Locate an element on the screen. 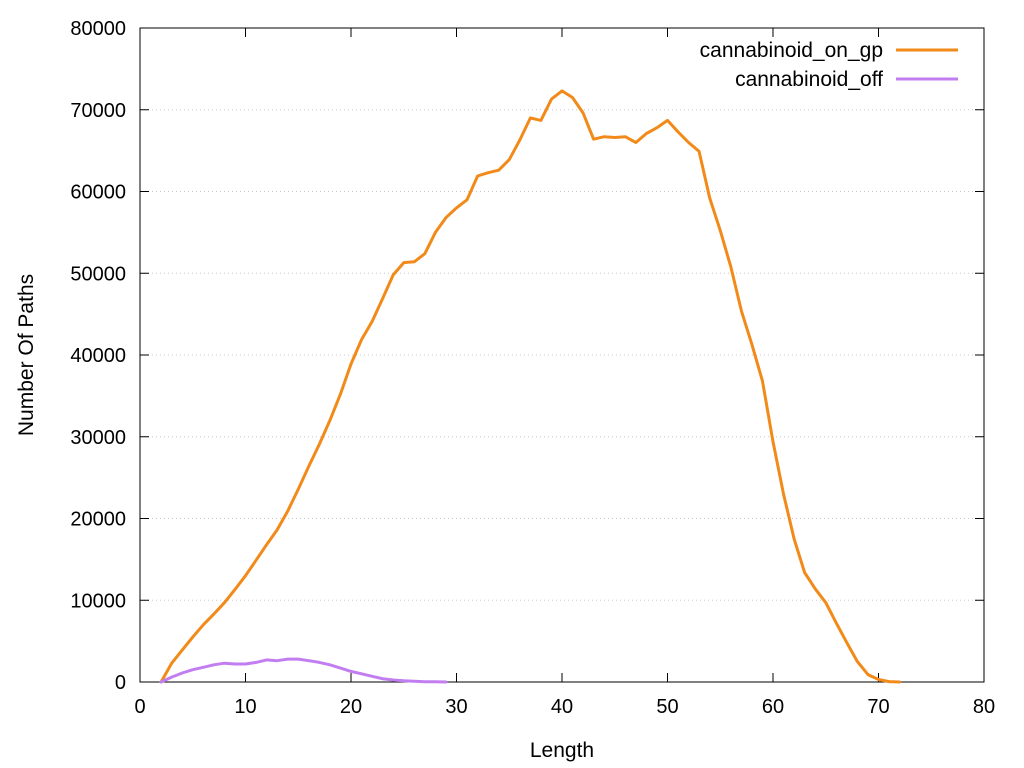 Image resolution: width=1024 pixels, height=768 pixels. y-tick-label: 0 is located at coordinates (120, 683).